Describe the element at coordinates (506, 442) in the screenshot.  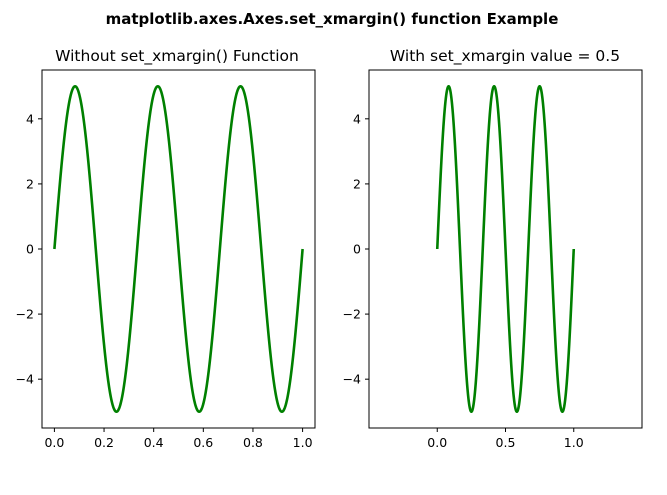
I see `right-x-tick-label: 0.5` at that location.